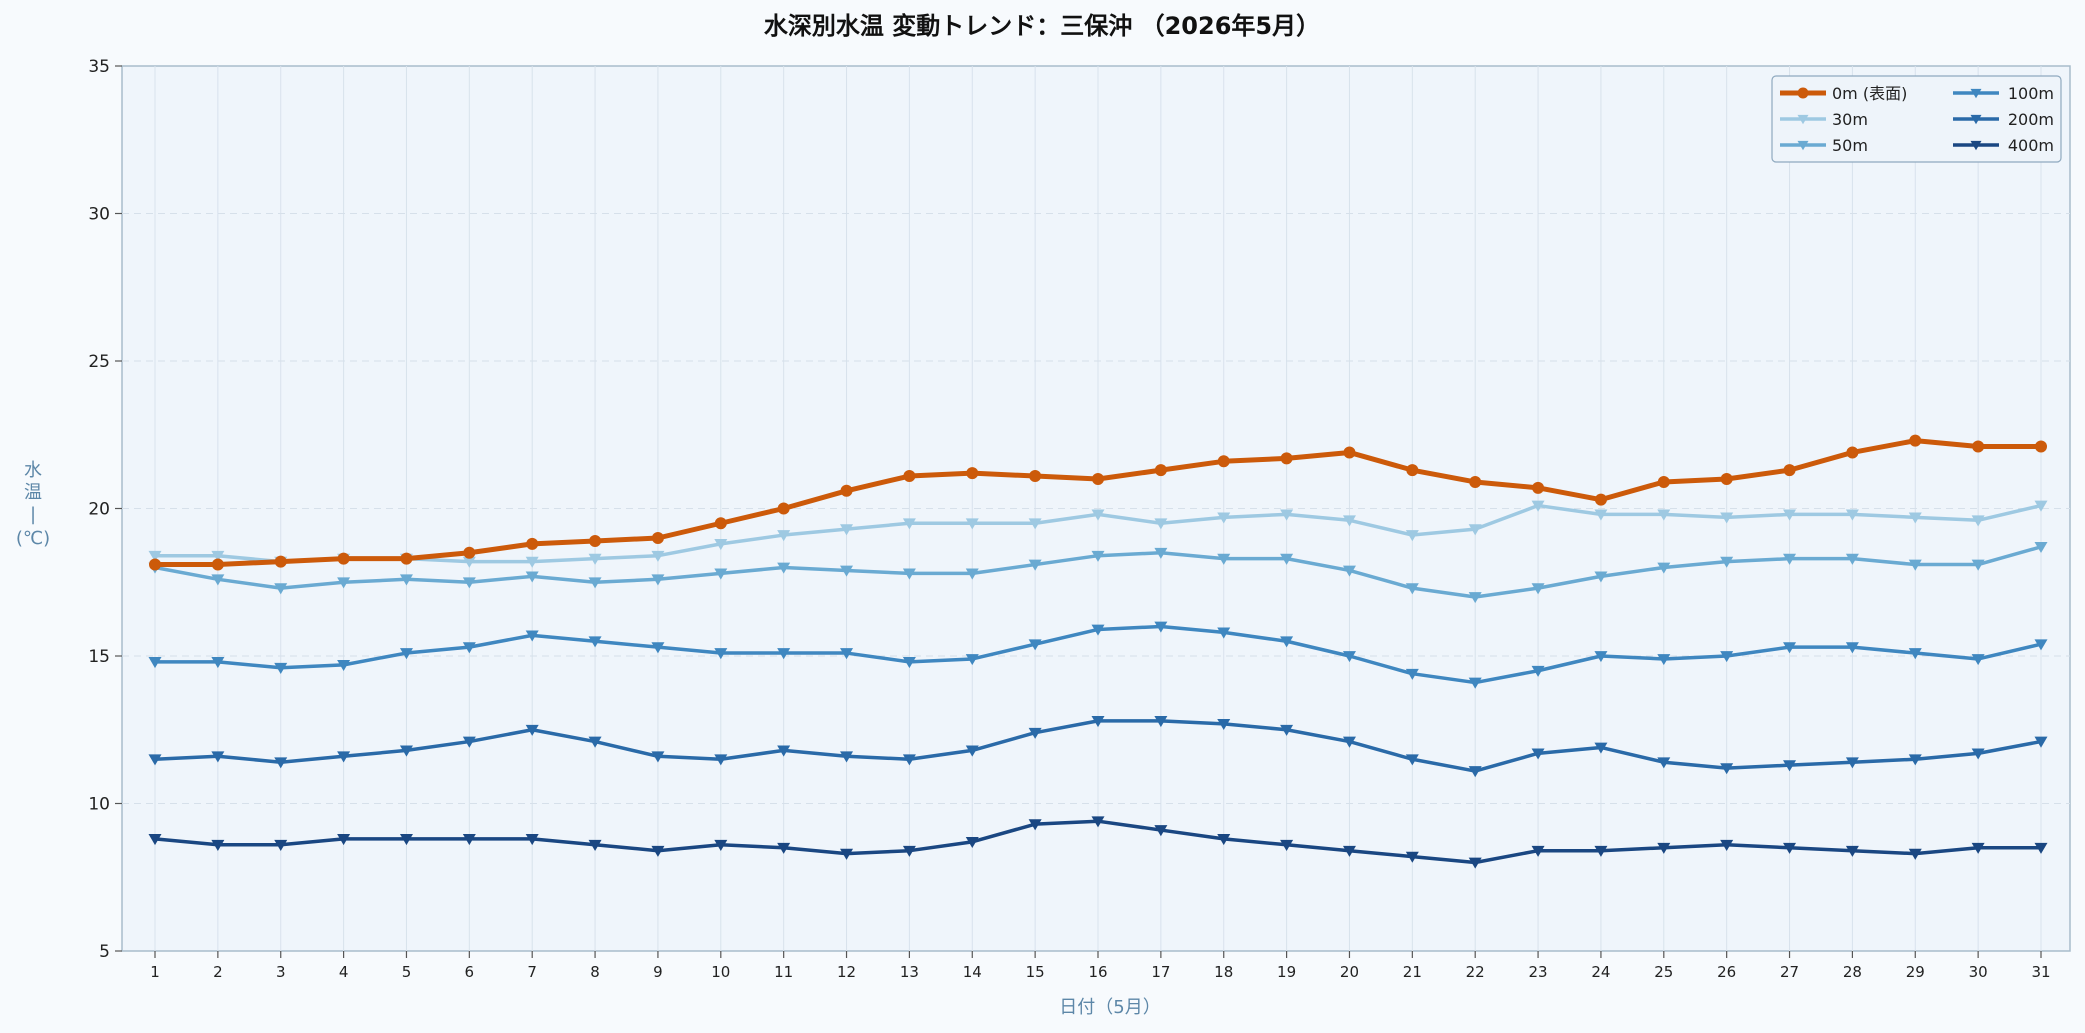 This screenshot has height=1033, width=2085. Describe the element at coordinates (658, 972) in the screenshot. I see `x-tick-label: 9` at that location.